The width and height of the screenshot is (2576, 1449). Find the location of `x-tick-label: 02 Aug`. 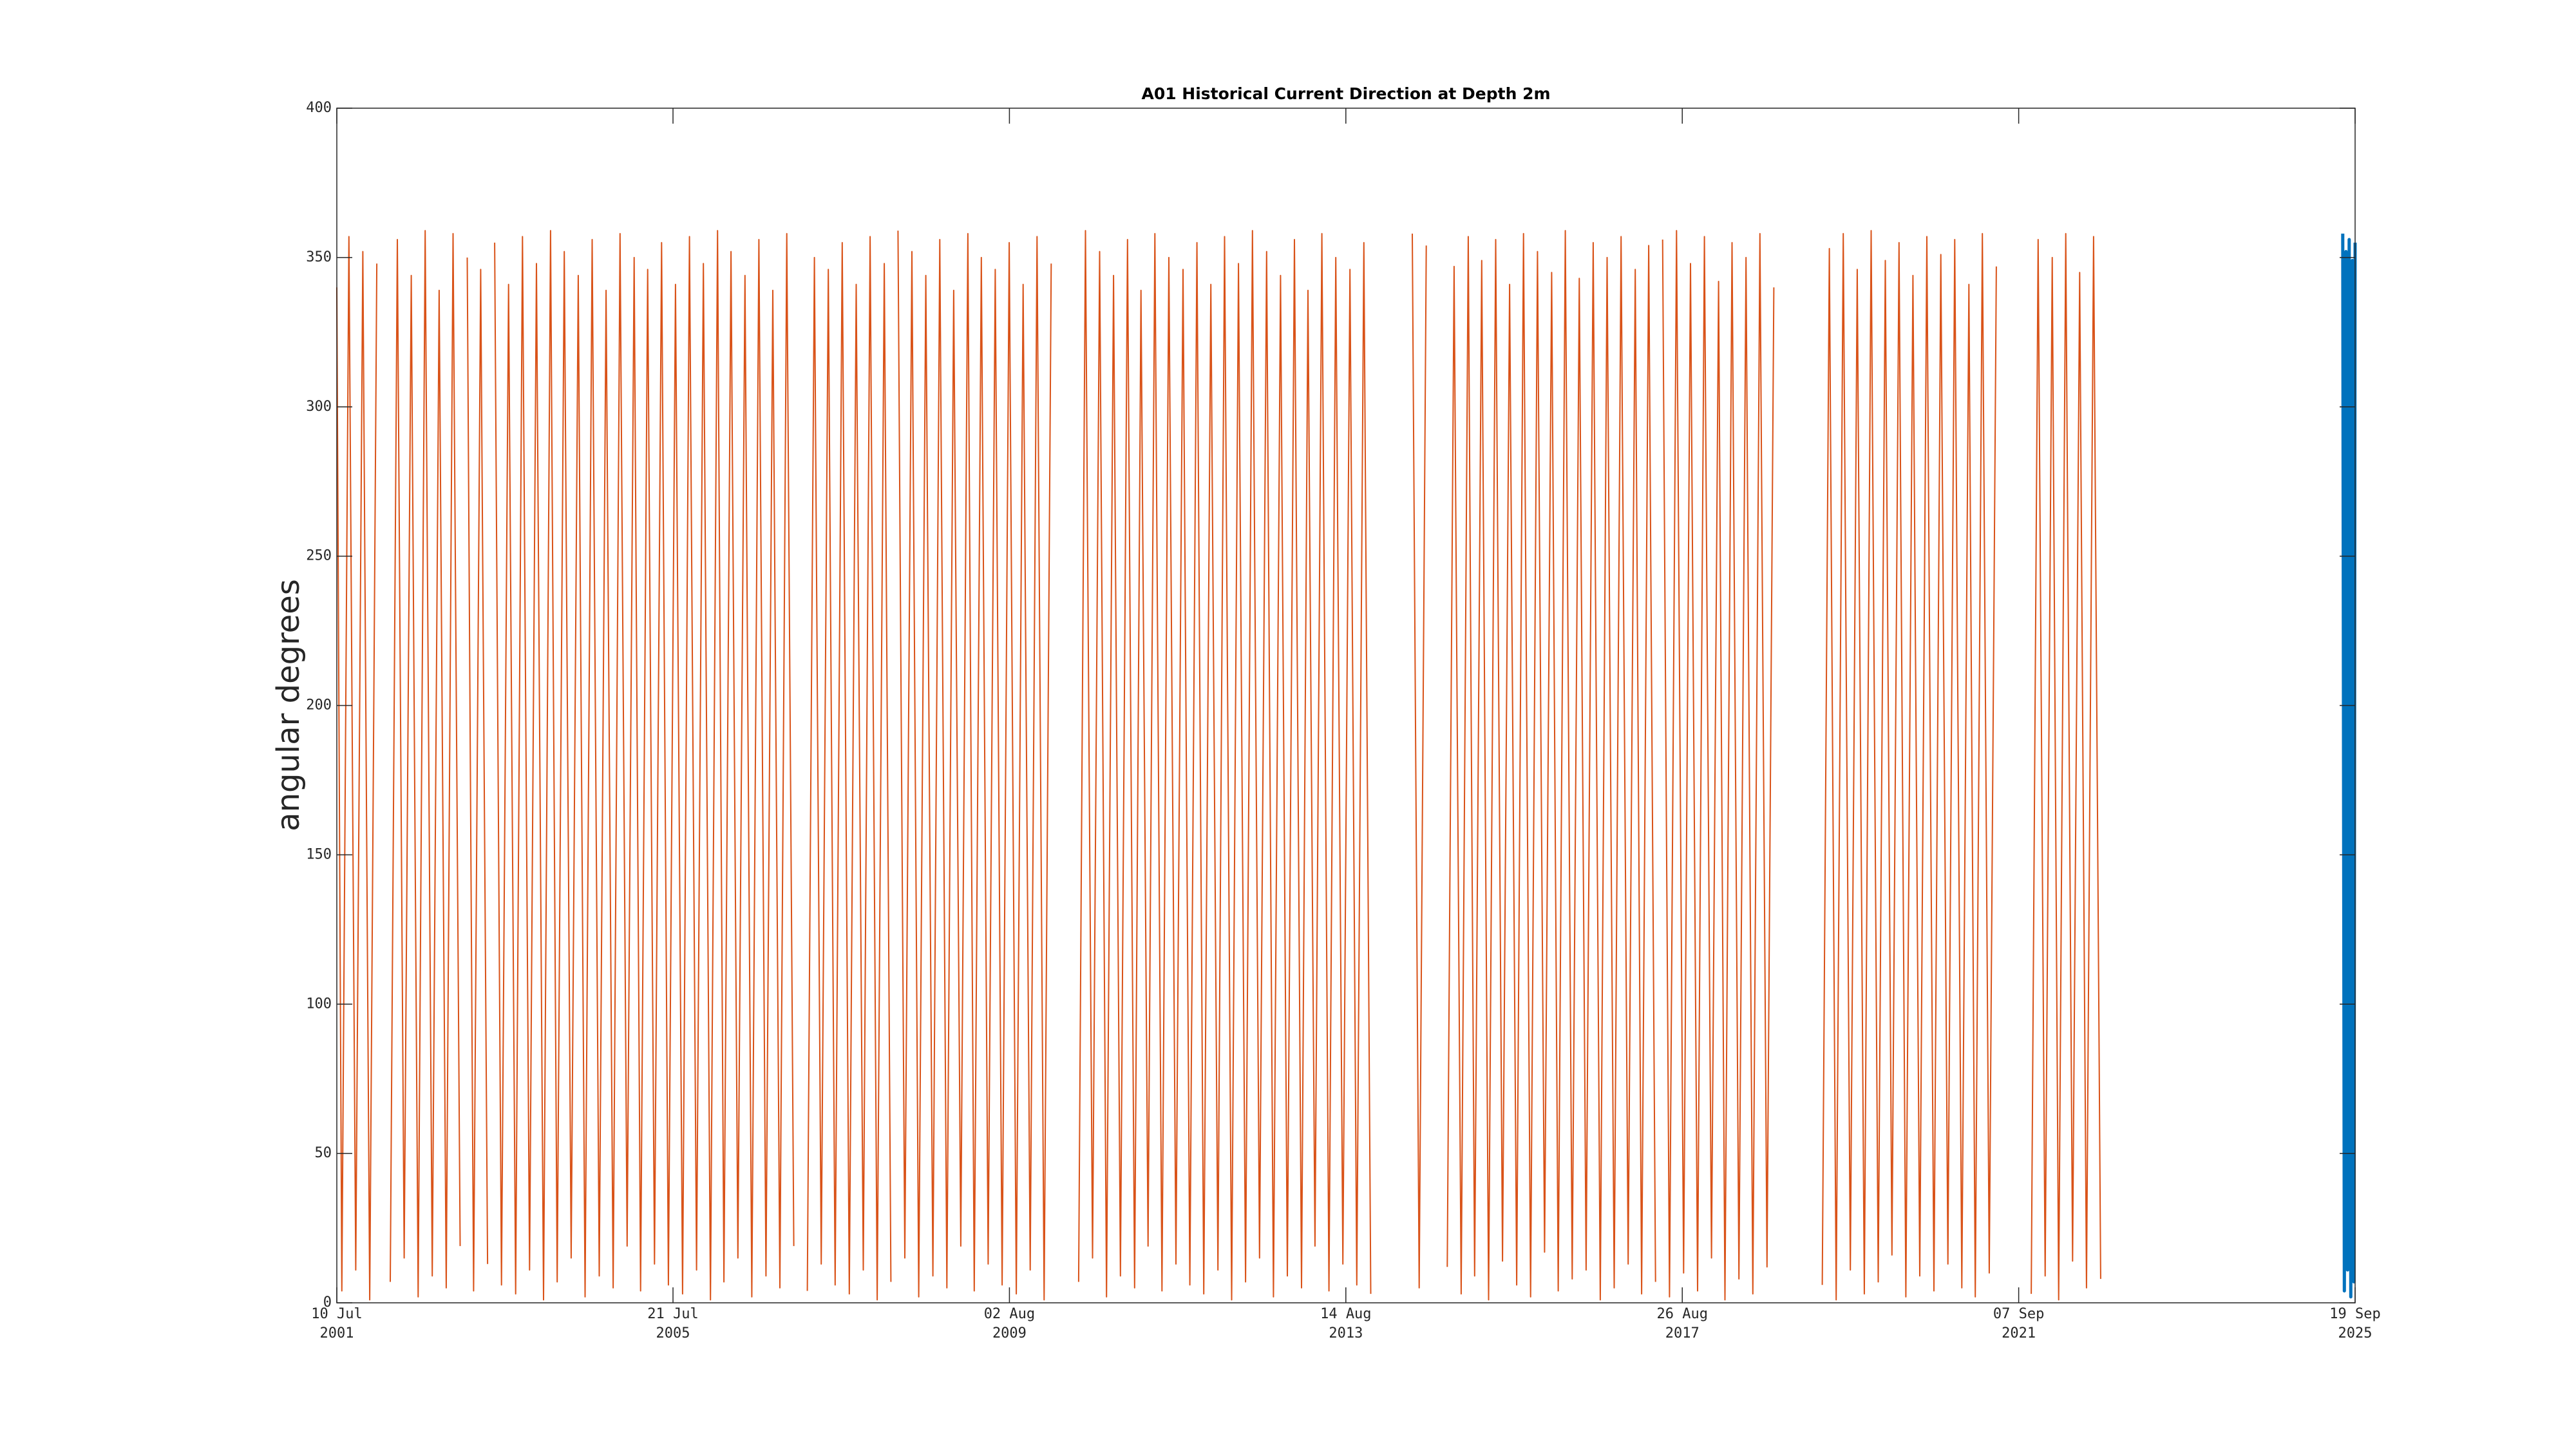

x-tick-label: 02 Aug is located at coordinates (1009, 1314).